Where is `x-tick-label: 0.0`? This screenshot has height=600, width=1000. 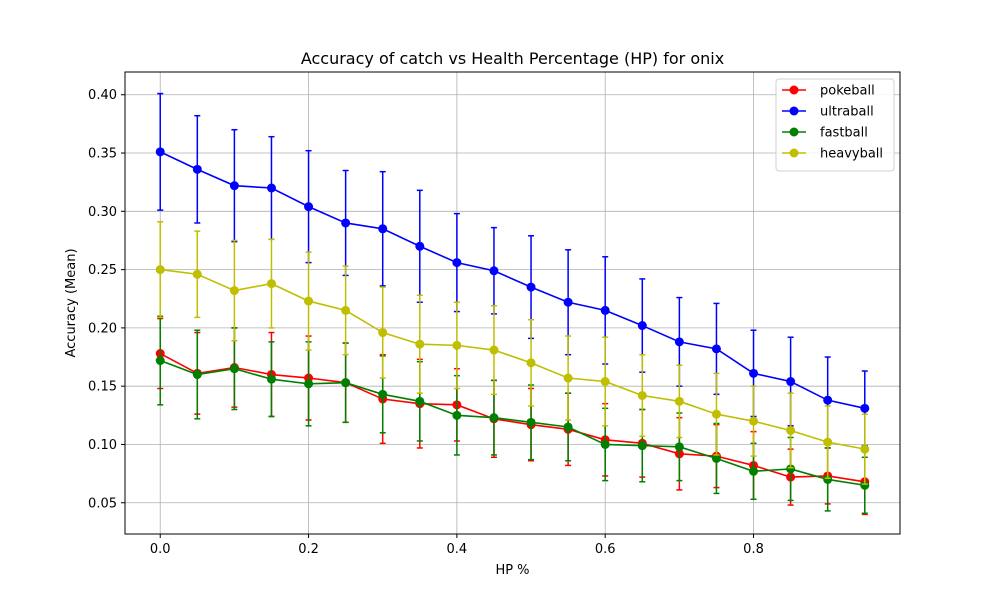 x-tick-label: 0.0 is located at coordinates (160, 549).